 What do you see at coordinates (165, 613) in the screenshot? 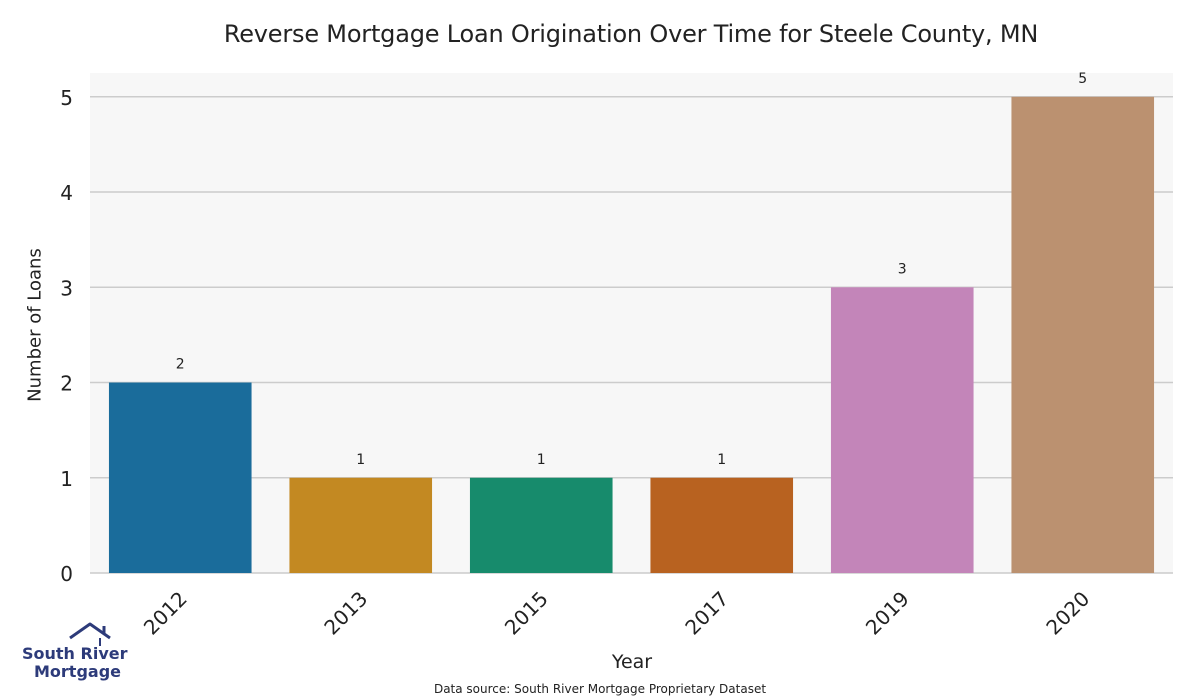
I see `x-tick-label-2012: 2012` at bounding box center [165, 613].